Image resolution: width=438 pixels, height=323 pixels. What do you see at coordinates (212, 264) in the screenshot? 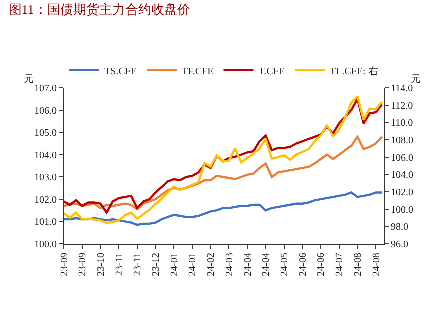
I see `x-tick-label: 24-02` at bounding box center [212, 264].